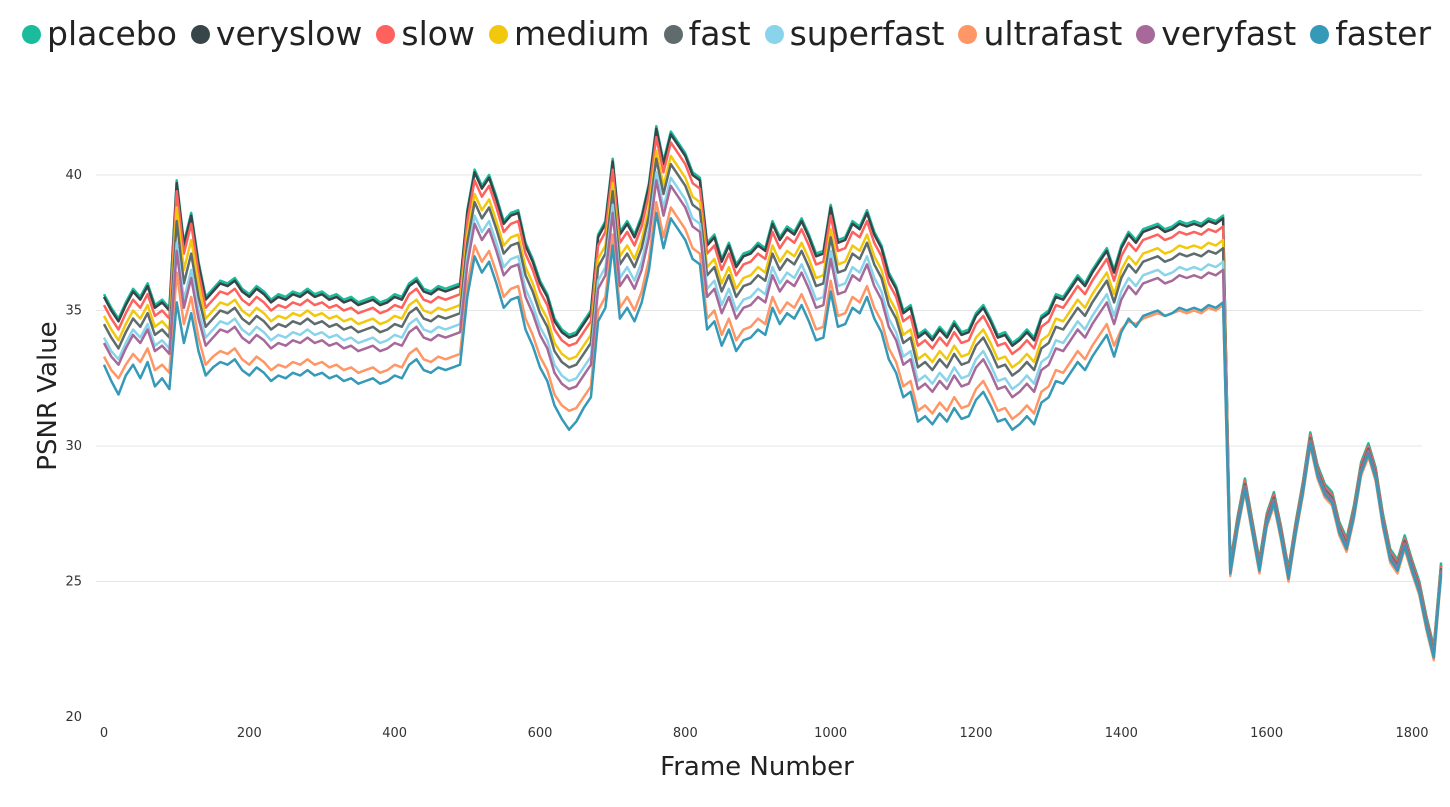 The image size is (1450, 807). I want to click on x-tick-label: 400, so click(394, 733).